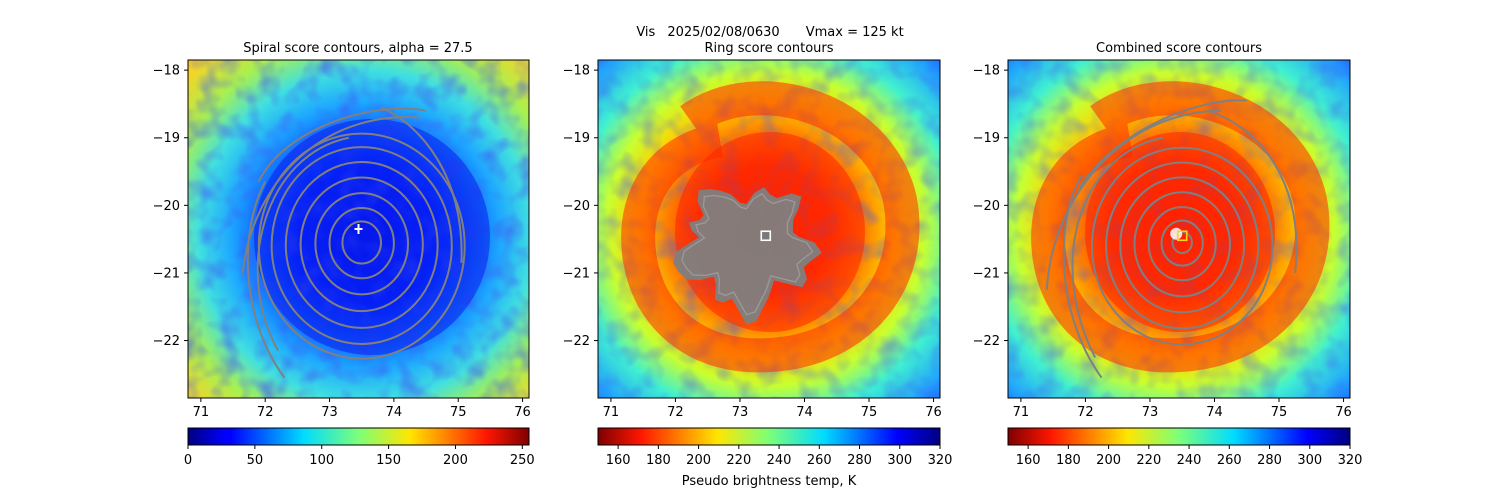 The image size is (1500, 500). I want to click on figure-suptitle: Vis 2025/02/08/0630 Vmax = 125 kt, so click(769, 32).